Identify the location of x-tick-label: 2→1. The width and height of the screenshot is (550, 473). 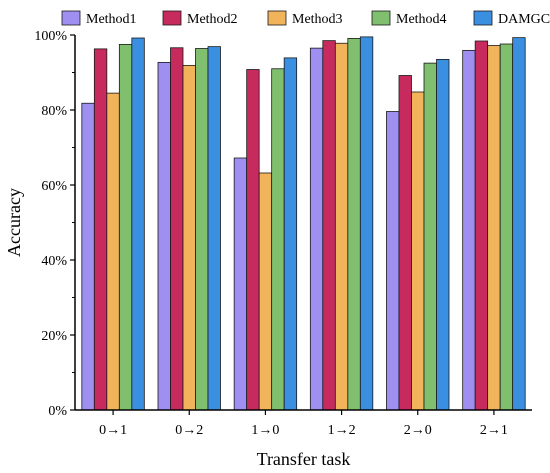
(494, 430).